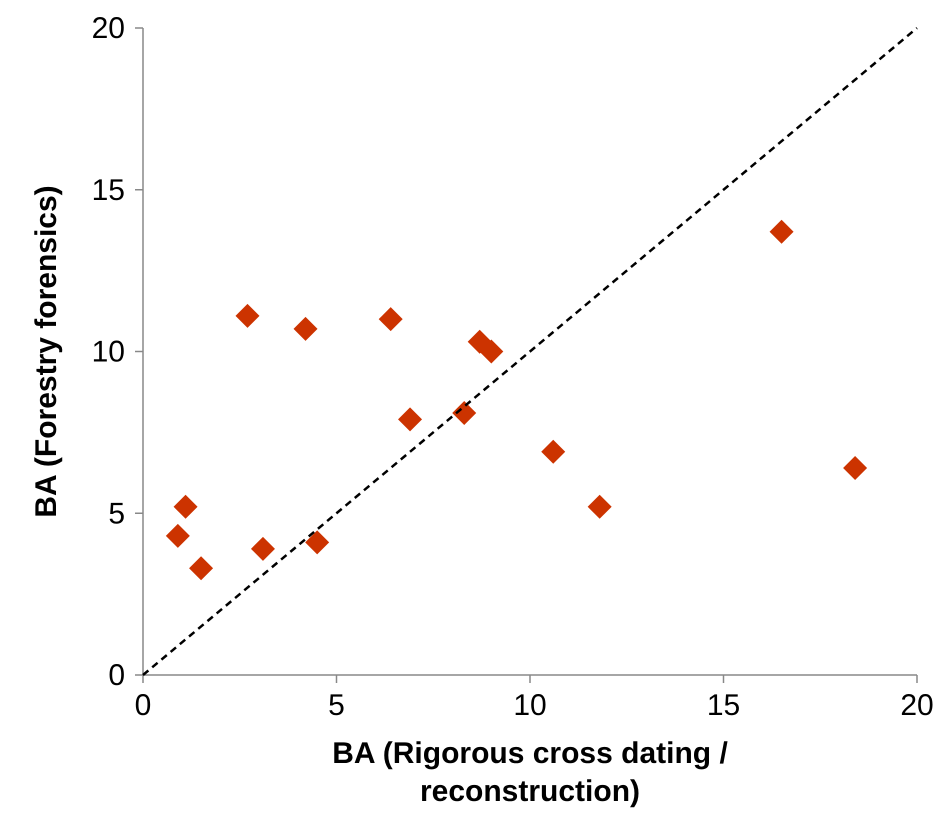  I want to click on x-axis-title: BA (Rigorous cross dating / reconstruction), so click(530, 772).